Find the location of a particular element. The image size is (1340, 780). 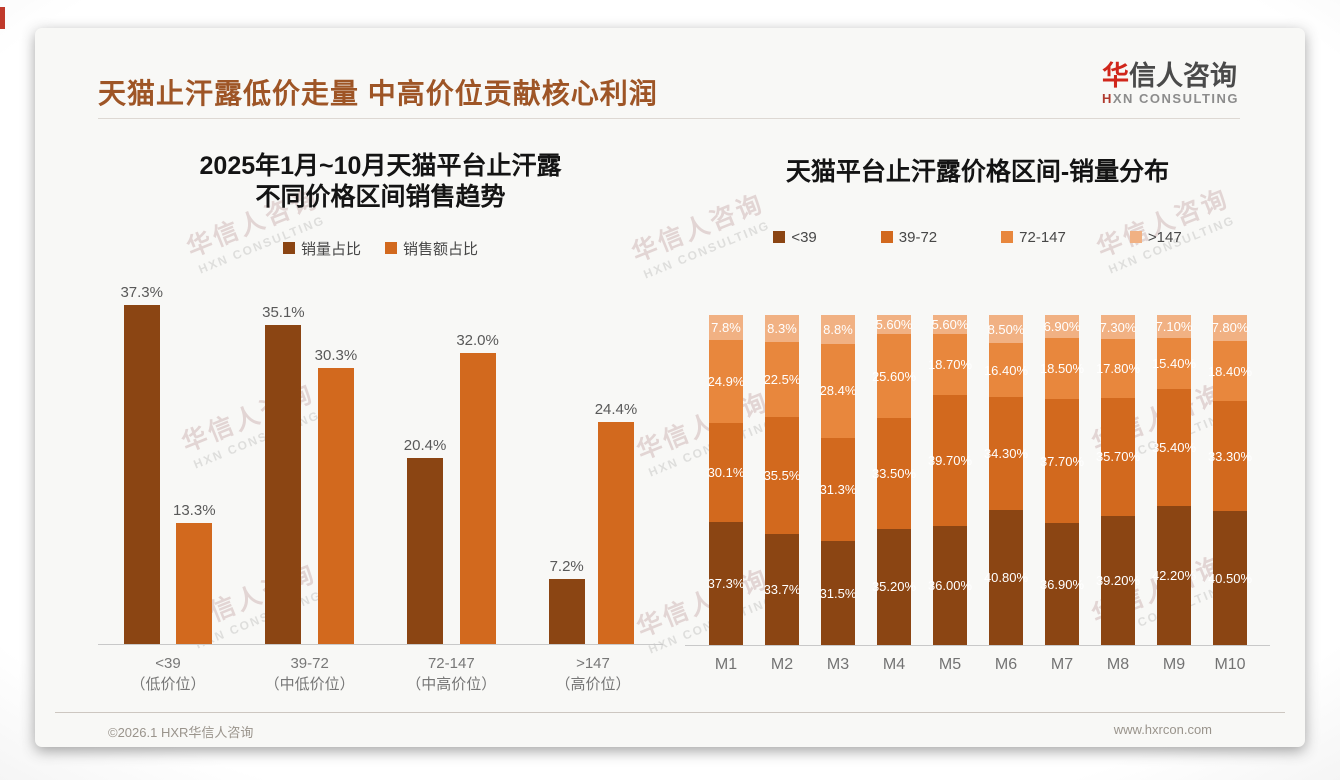

bar-group: 37.3% 13.3% is located at coordinates (168, 464).